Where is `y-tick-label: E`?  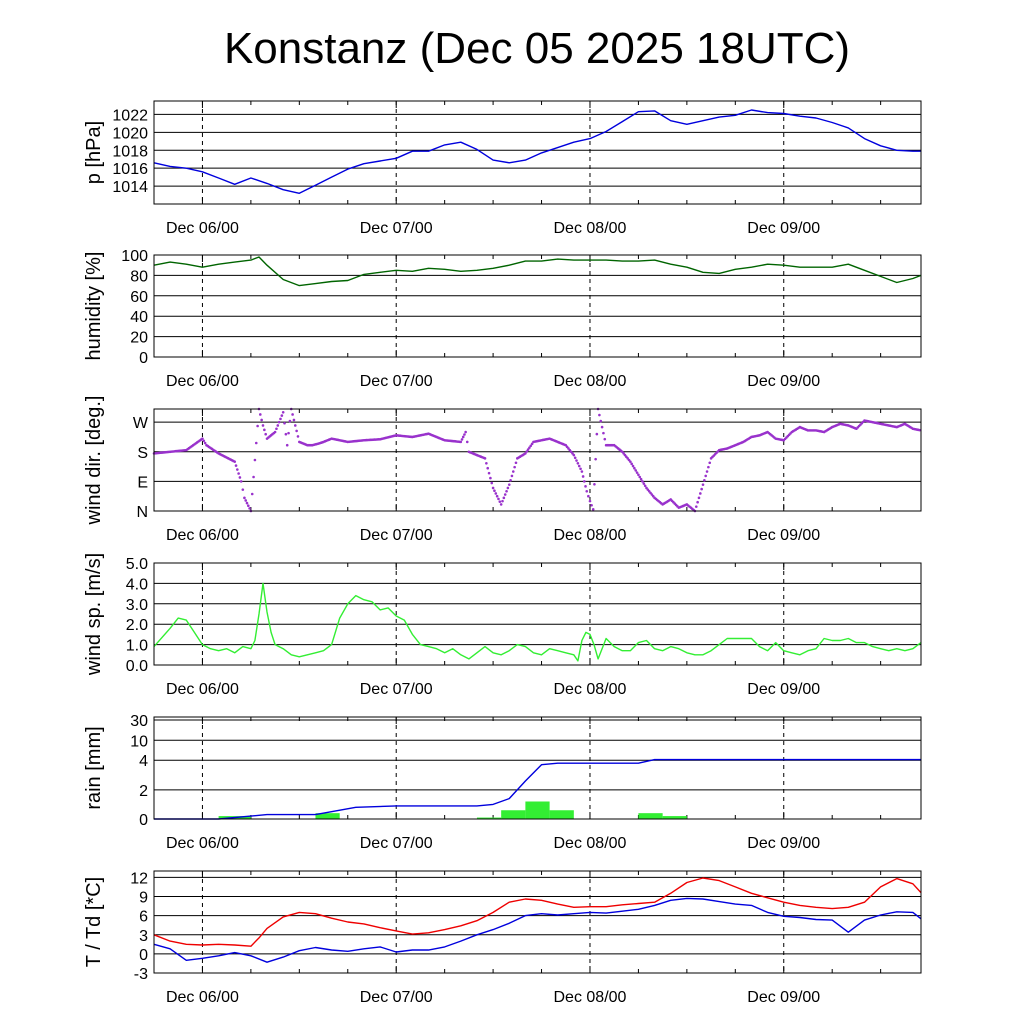 y-tick-label: E is located at coordinates (142, 482).